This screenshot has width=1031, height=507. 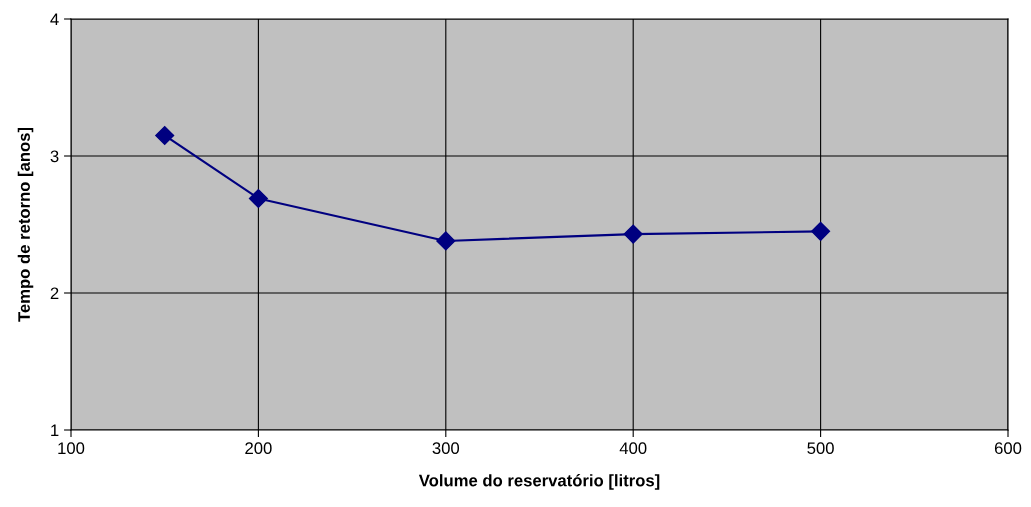 I want to click on x-tick-label: 600, so click(x=1008, y=448).